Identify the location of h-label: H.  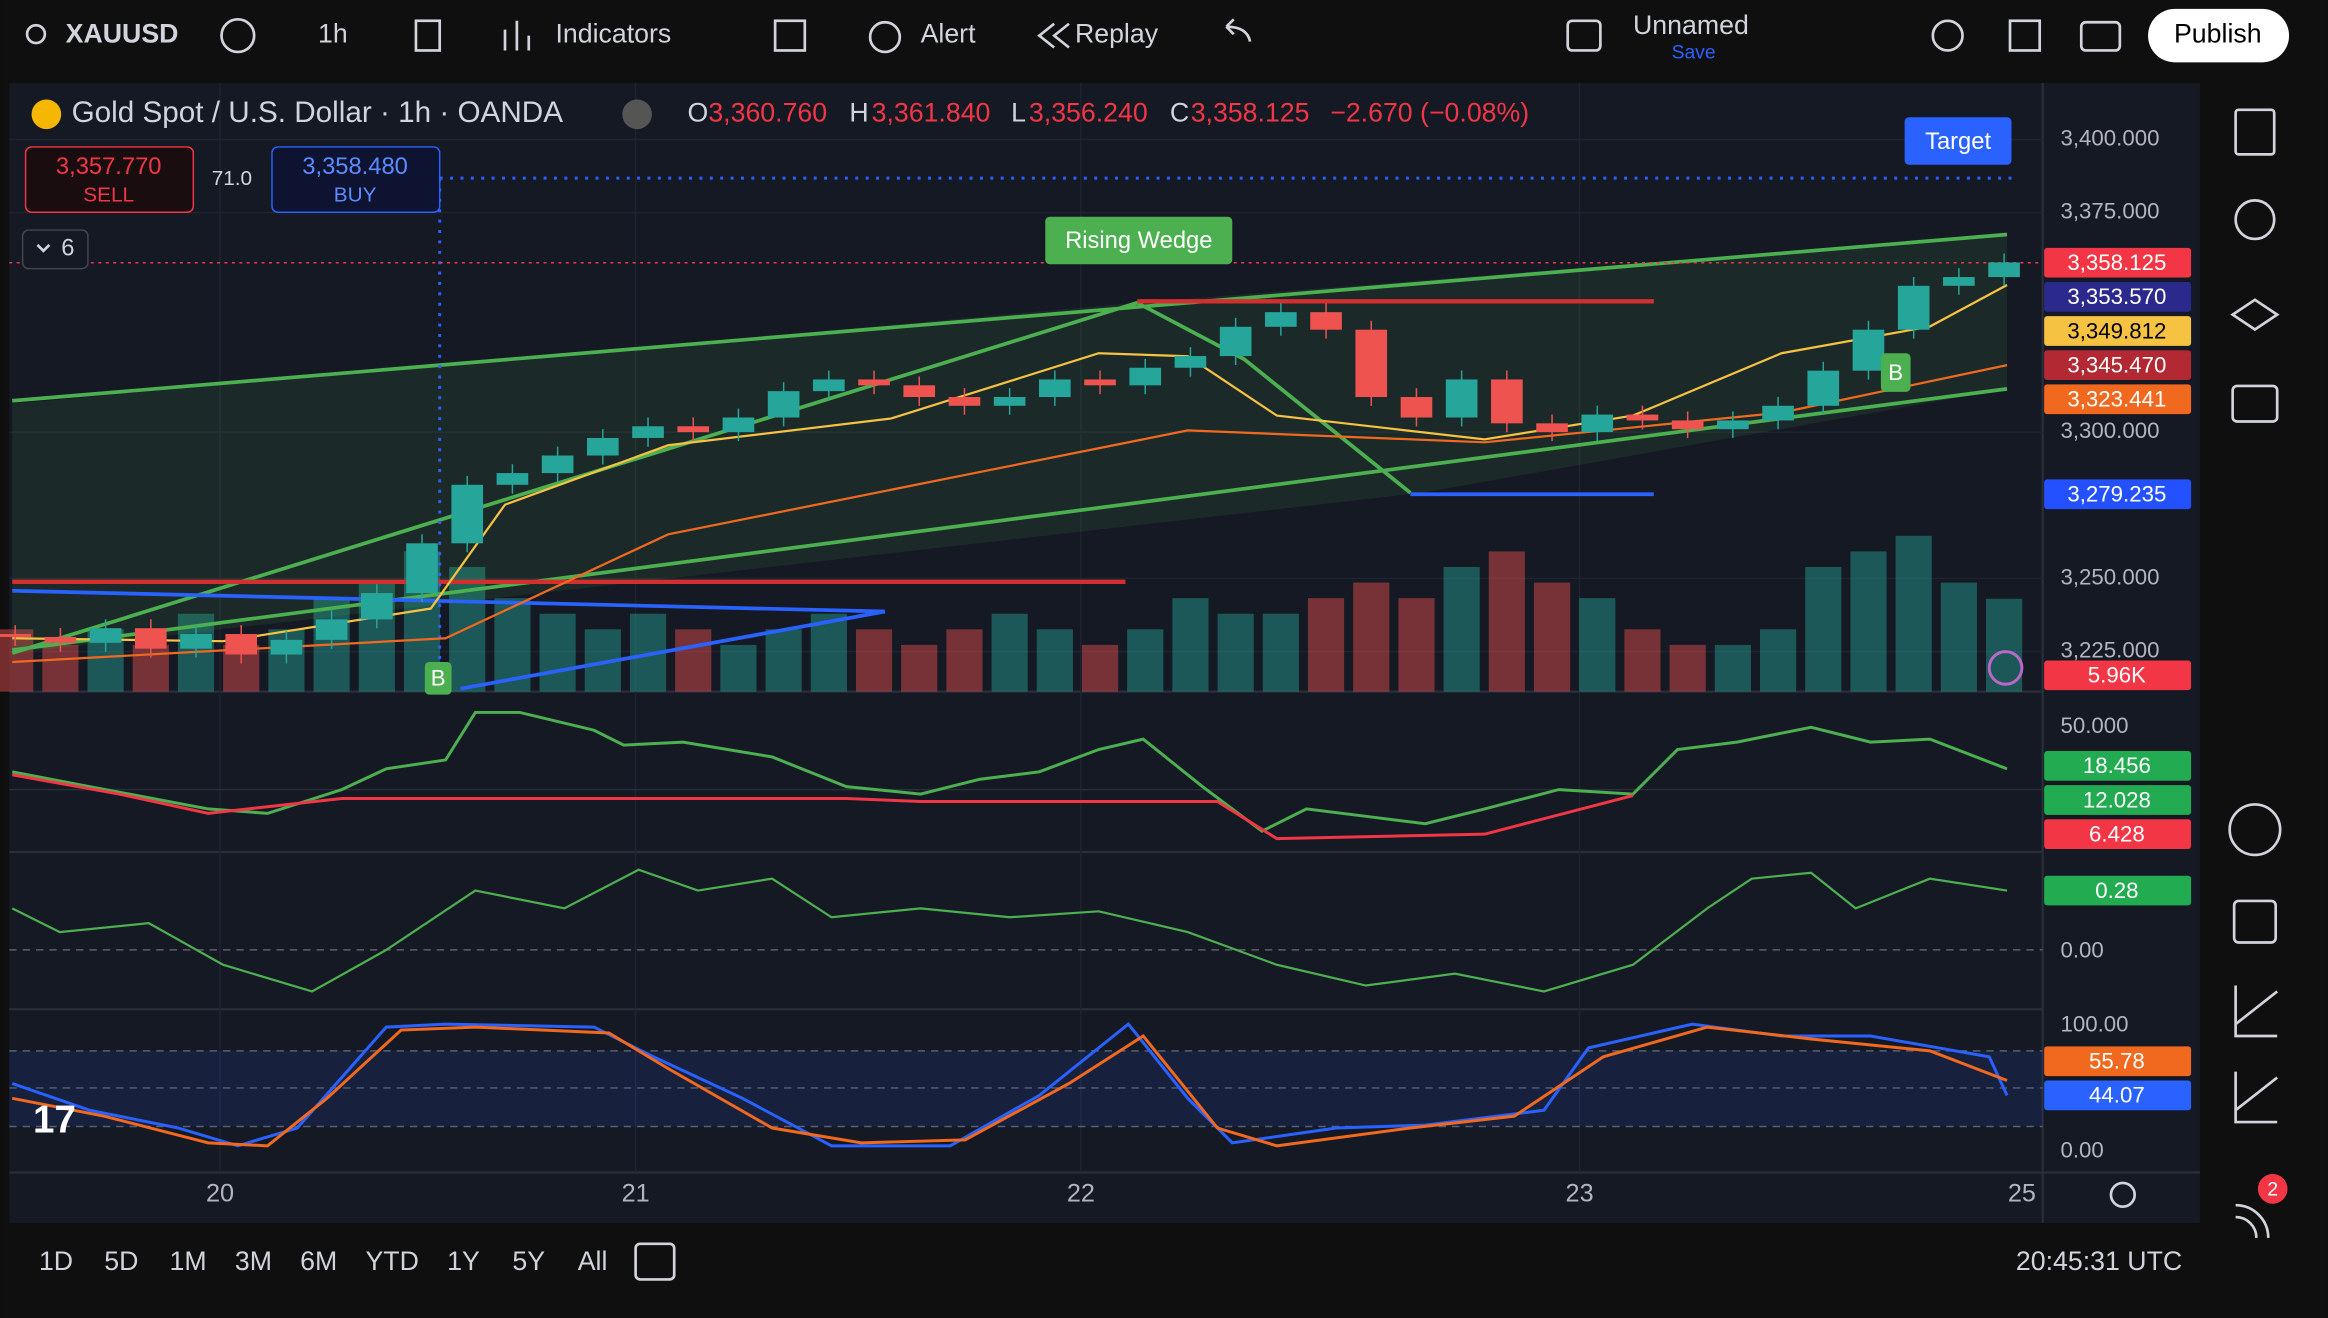
(858, 112).